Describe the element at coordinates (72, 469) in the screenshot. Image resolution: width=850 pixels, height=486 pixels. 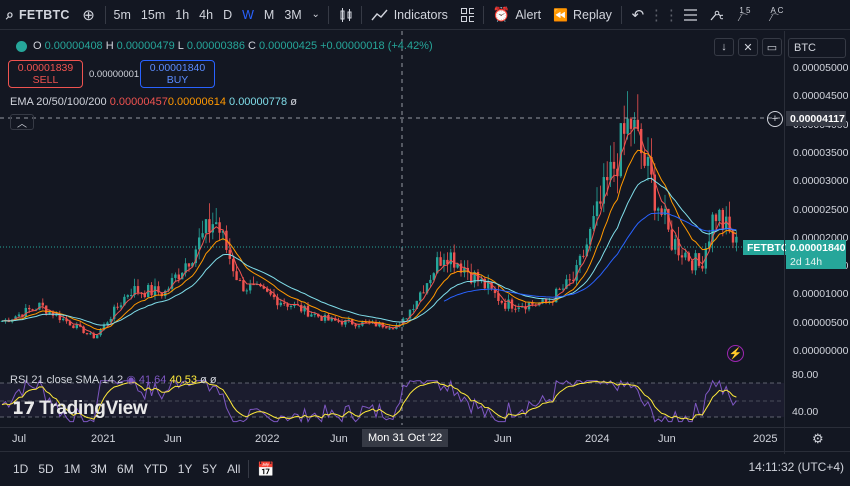
I see `range-1m: 1M` at that location.